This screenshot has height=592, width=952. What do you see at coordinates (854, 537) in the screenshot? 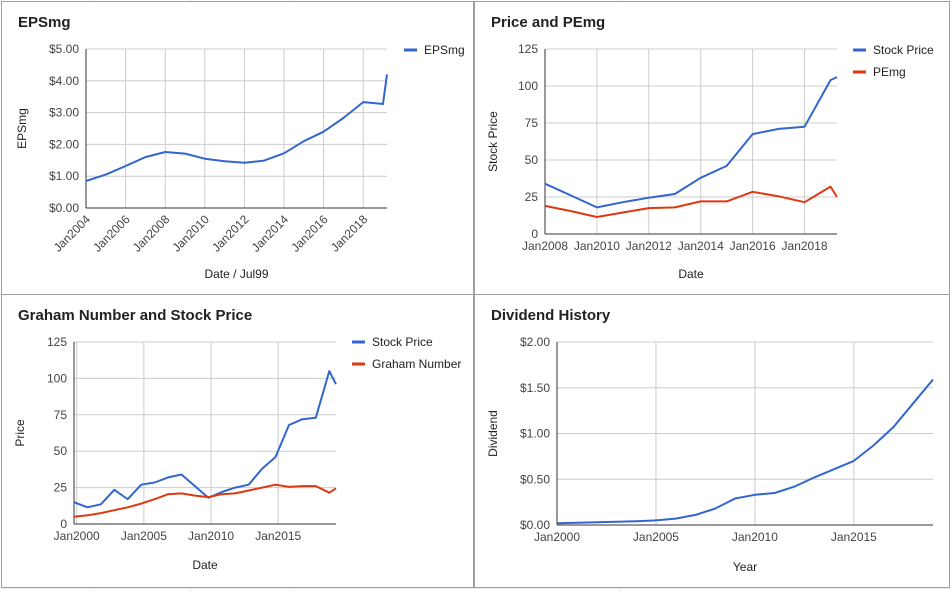
I see `x-tick-label: Jan2015` at bounding box center [854, 537].